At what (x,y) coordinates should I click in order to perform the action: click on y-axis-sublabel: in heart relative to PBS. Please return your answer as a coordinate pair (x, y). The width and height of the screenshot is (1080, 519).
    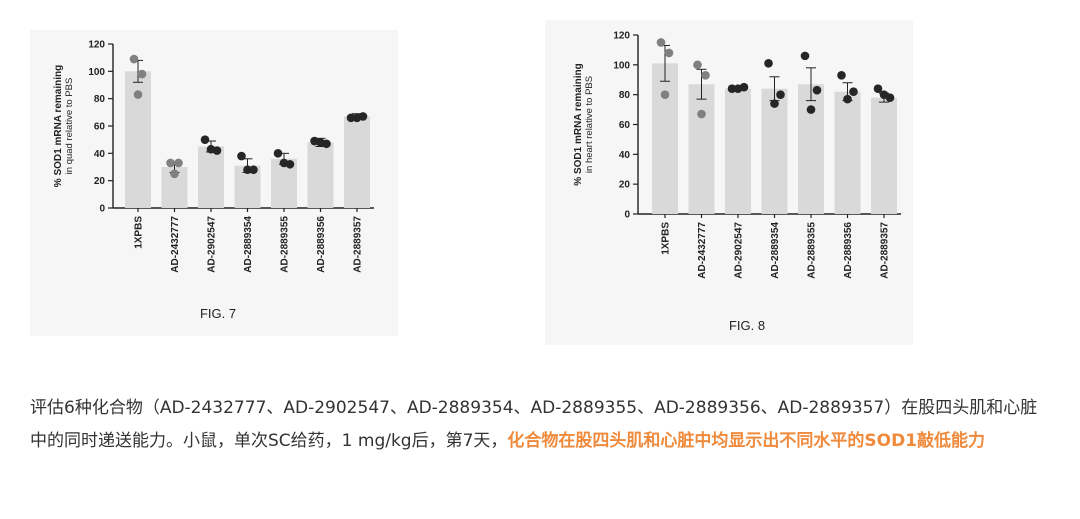
    Looking at the image, I should click on (589, 124).